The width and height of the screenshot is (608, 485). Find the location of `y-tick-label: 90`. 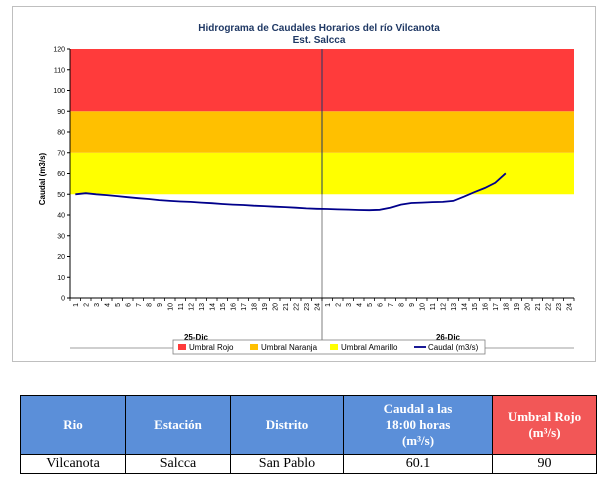

y-tick-label: 90 is located at coordinates (61, 112).